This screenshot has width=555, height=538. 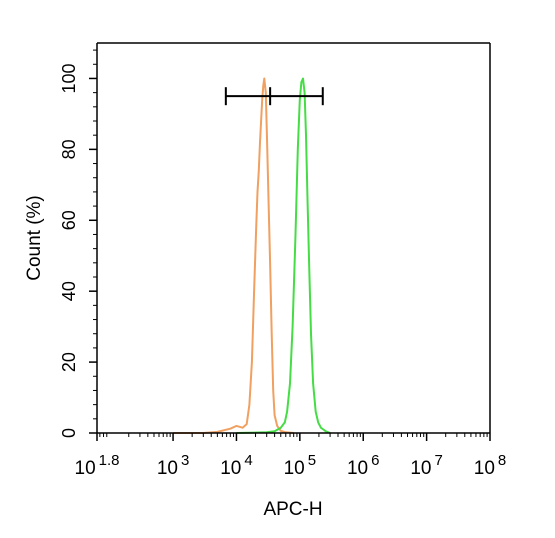 What do you see at coordinates (69, 291) in the screenshot?
I see `y-tick-label: 40` at bounding box center [69, 291].